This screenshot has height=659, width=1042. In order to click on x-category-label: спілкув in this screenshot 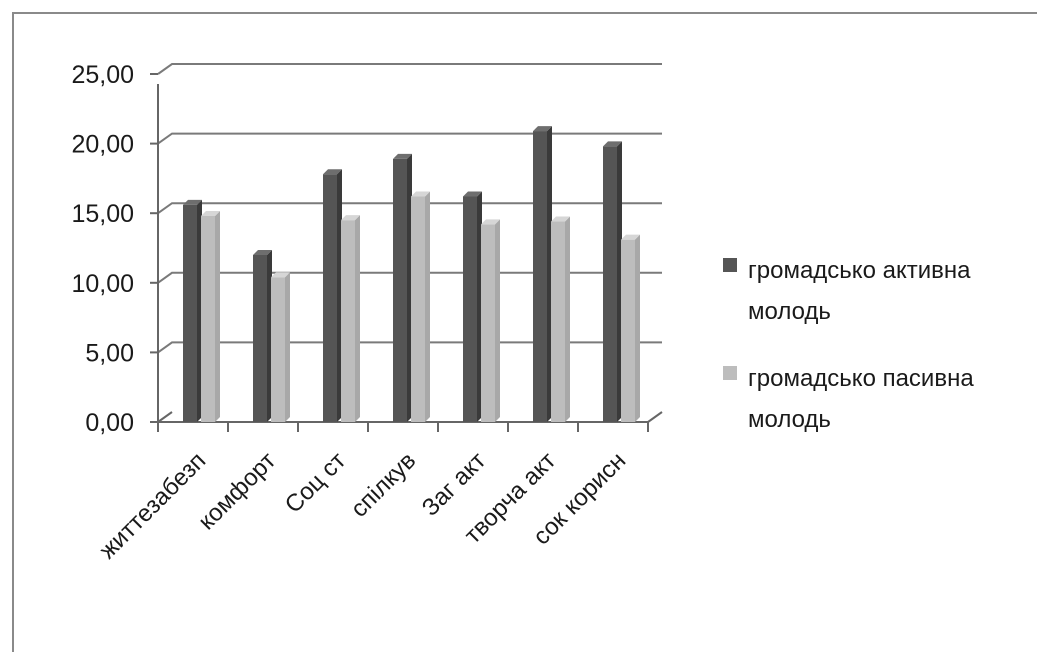, I will do `click(384, 485)`.